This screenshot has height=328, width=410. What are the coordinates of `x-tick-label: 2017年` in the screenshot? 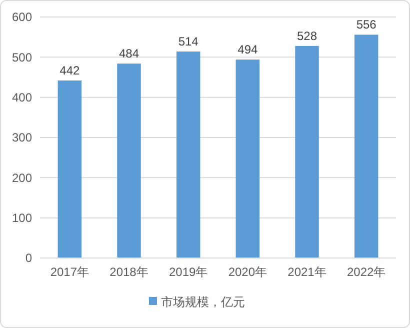 It's located at (70, 272).